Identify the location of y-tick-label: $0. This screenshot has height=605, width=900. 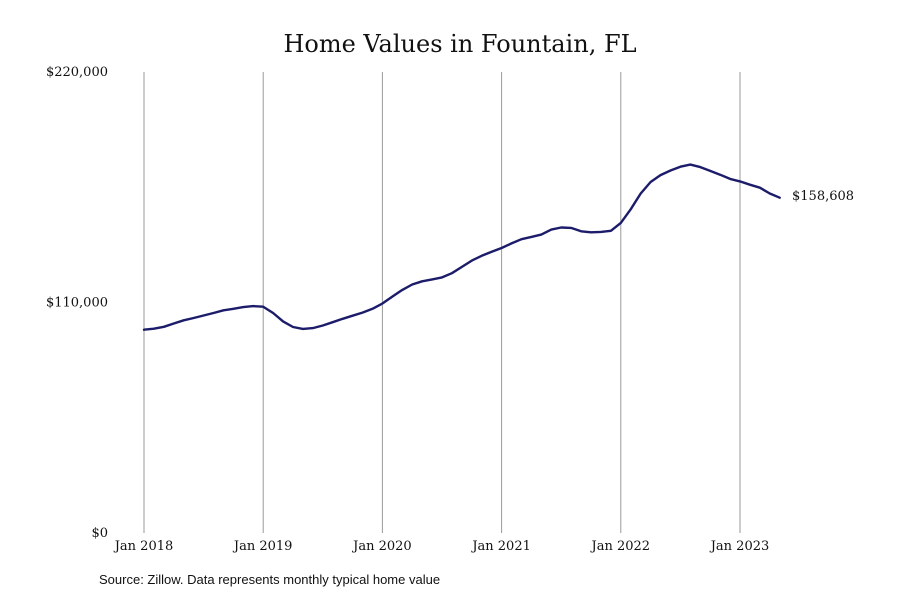
(99, 533).